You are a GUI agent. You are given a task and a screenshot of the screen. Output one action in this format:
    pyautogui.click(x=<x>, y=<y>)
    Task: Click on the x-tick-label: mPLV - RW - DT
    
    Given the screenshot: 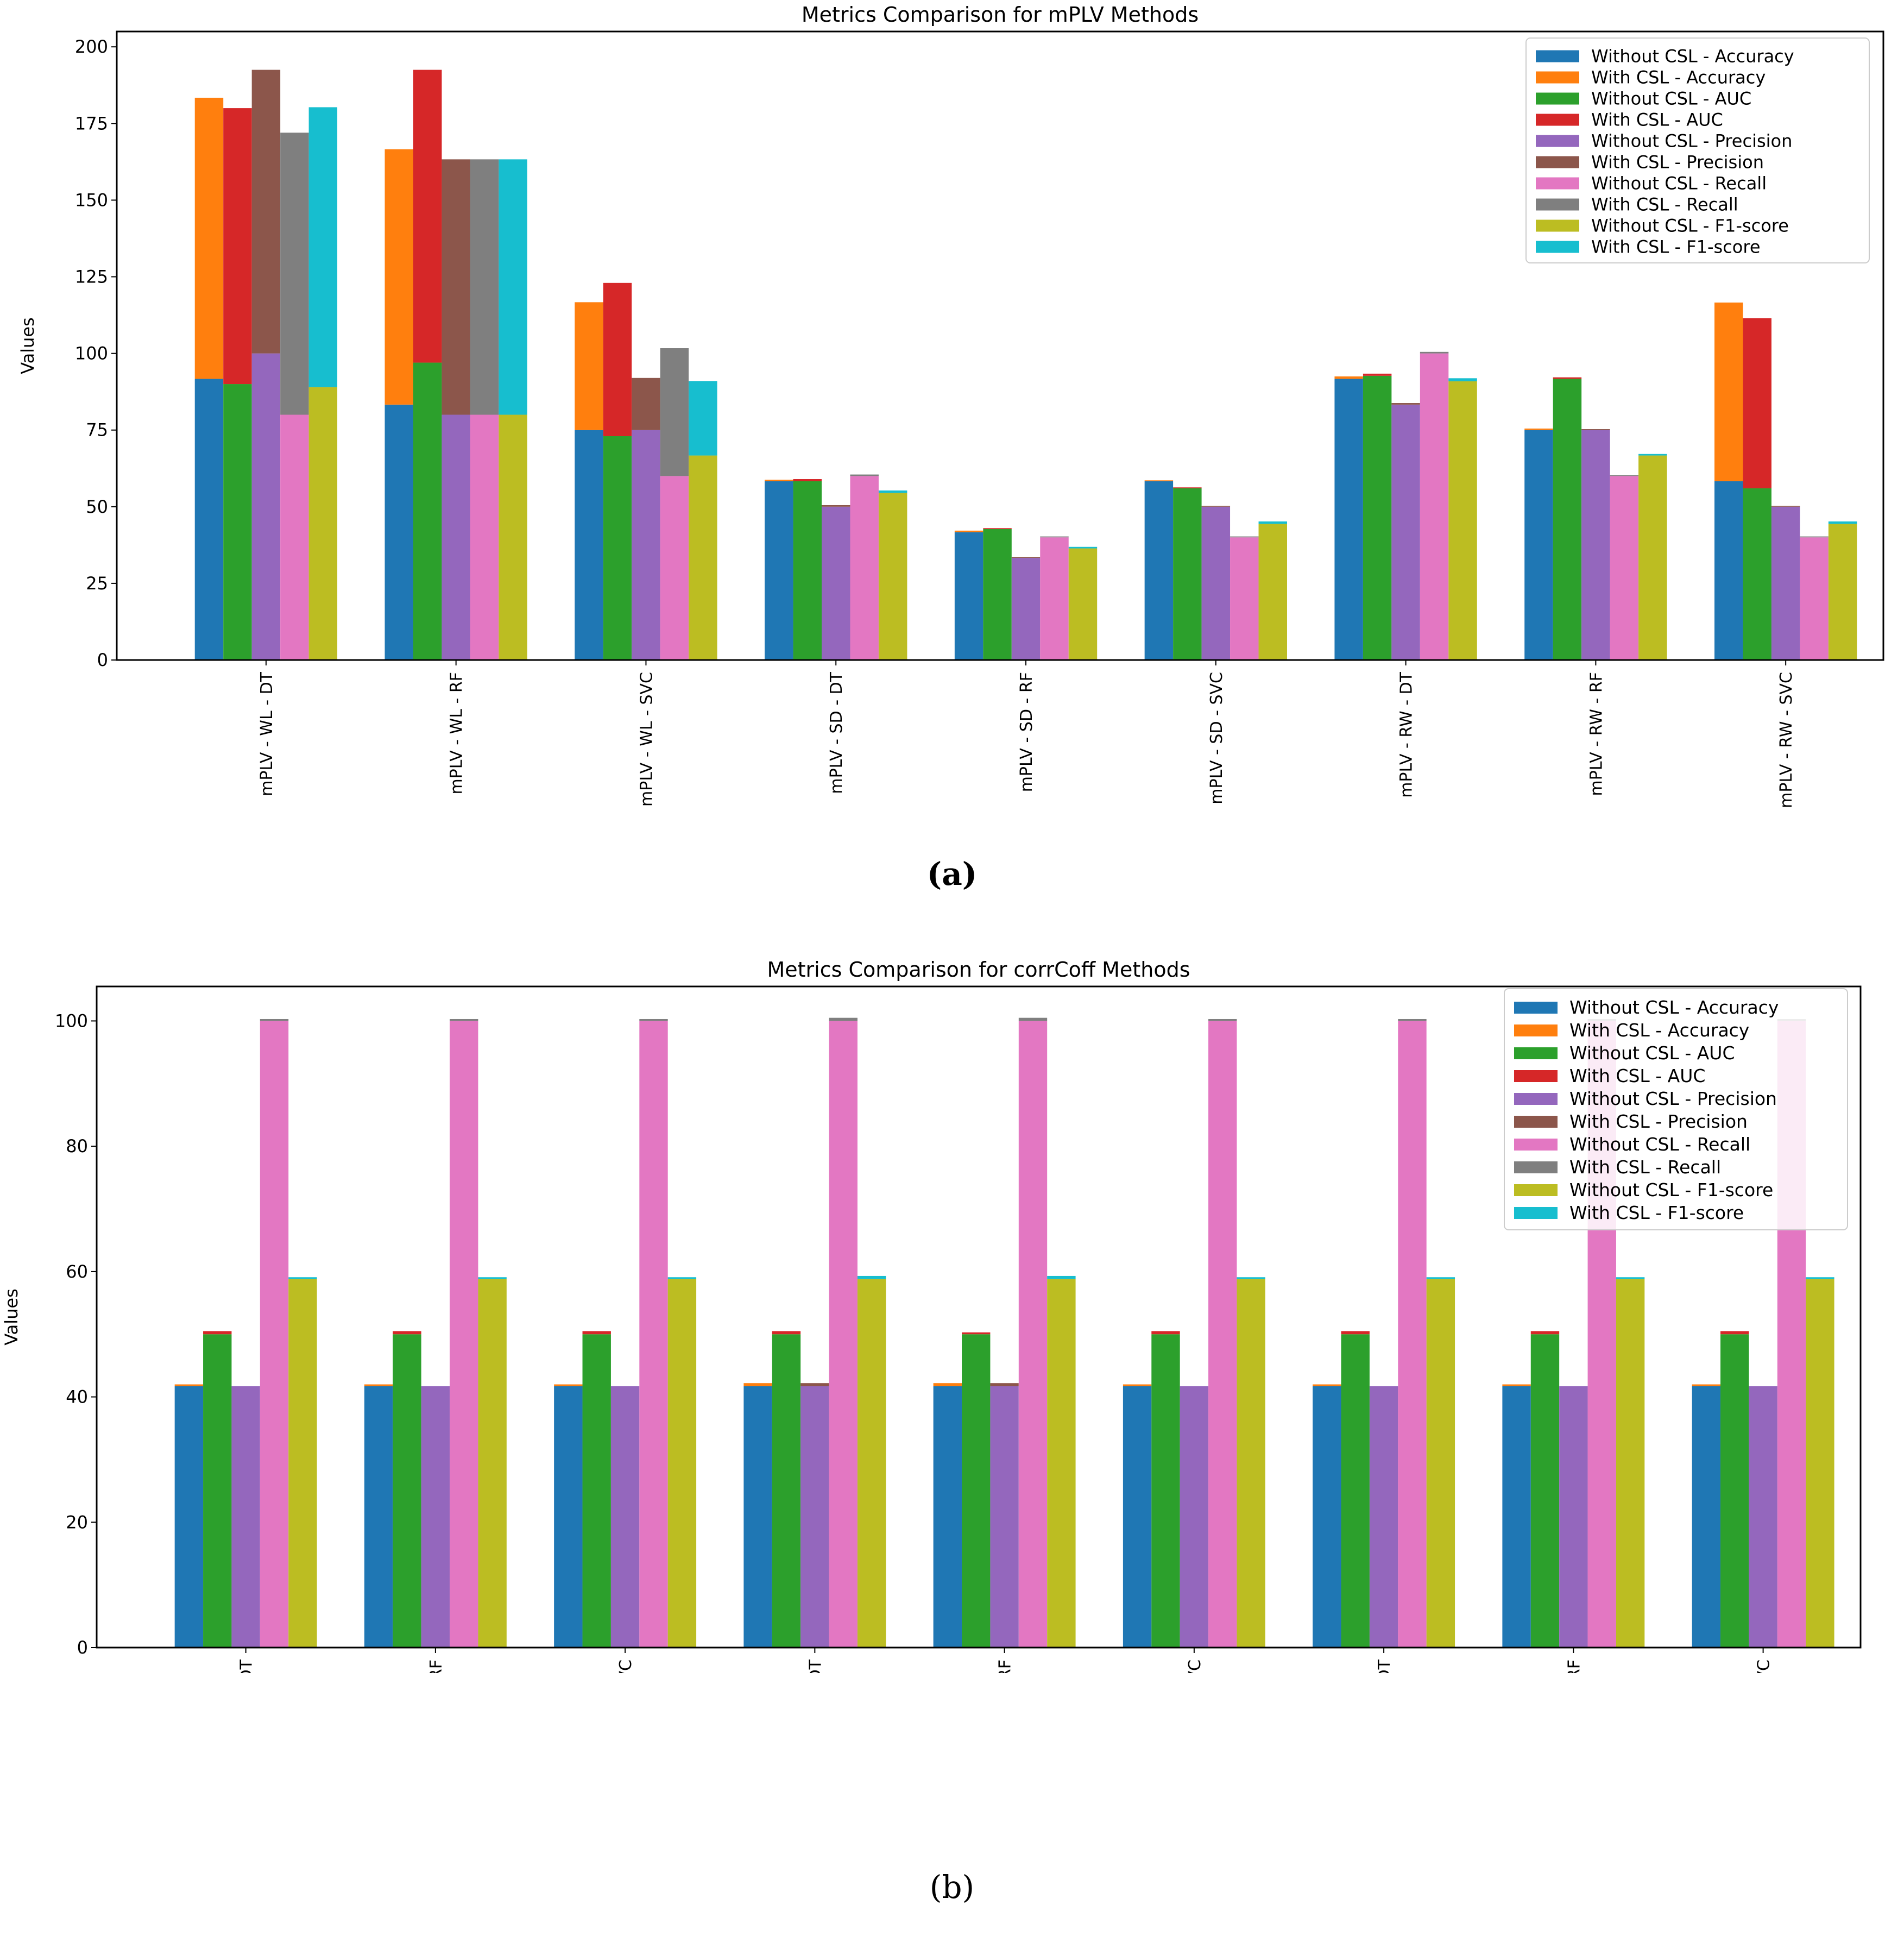 What is the action you would take?
    pyautogui.click(x=1406, y=734)
    